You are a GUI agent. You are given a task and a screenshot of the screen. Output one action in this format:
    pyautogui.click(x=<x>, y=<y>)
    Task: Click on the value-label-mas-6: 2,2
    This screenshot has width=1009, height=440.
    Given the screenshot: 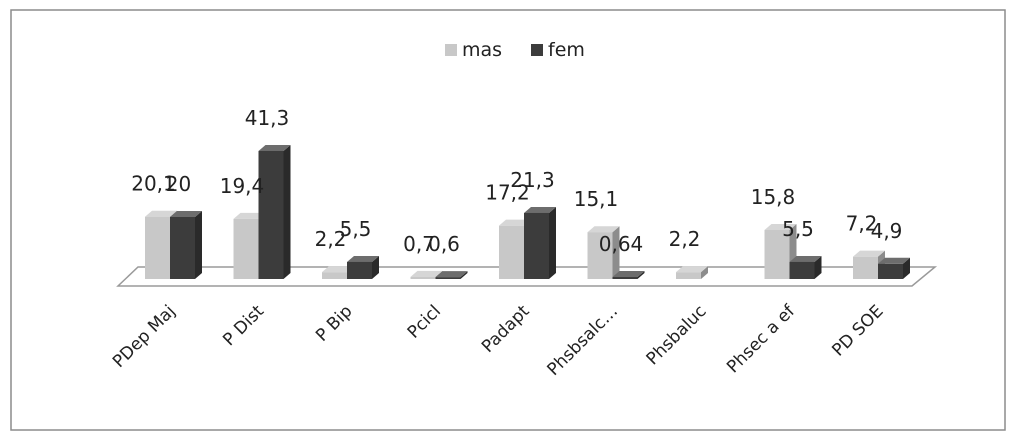 What is the action you would take?
    pyautogui.click(x=685, y=239)
    